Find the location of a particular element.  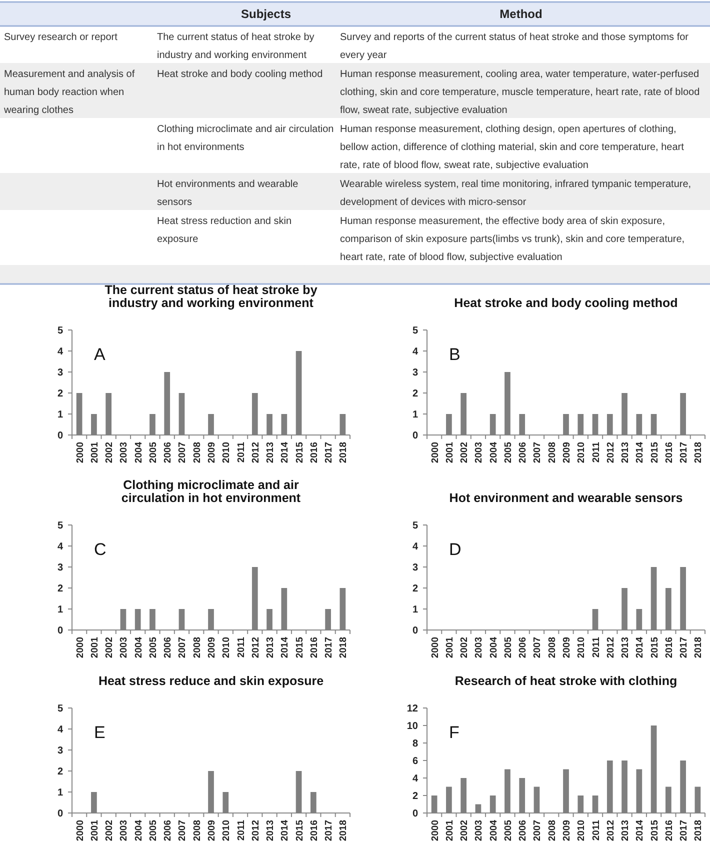

y-tick-label: 8 is located at coordinates (415, 744).